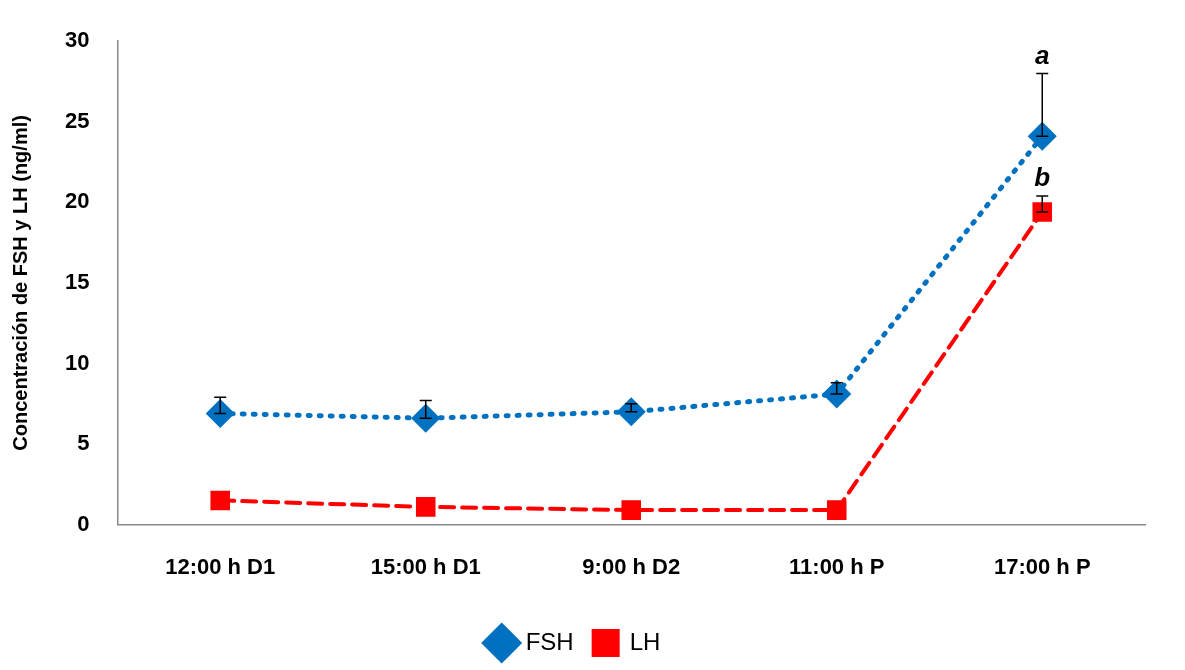 The width and height of the screenshot is (1185, 670). I want to click on y-tick-label: 10, so click(77, 362).